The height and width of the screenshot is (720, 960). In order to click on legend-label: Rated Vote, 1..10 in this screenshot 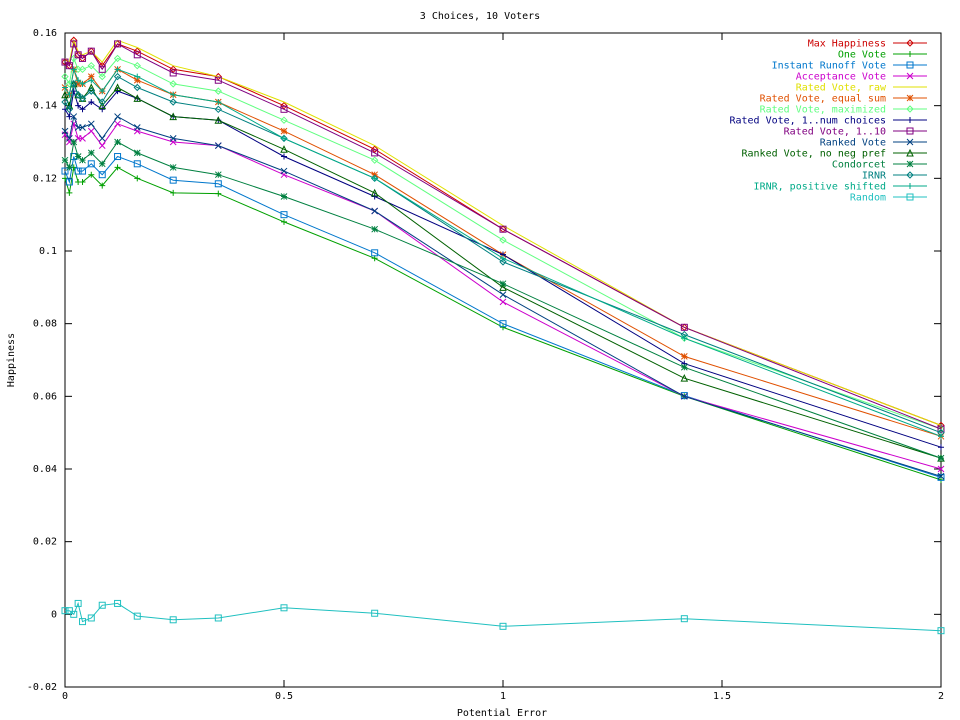, I will do `click(835, 132)`.